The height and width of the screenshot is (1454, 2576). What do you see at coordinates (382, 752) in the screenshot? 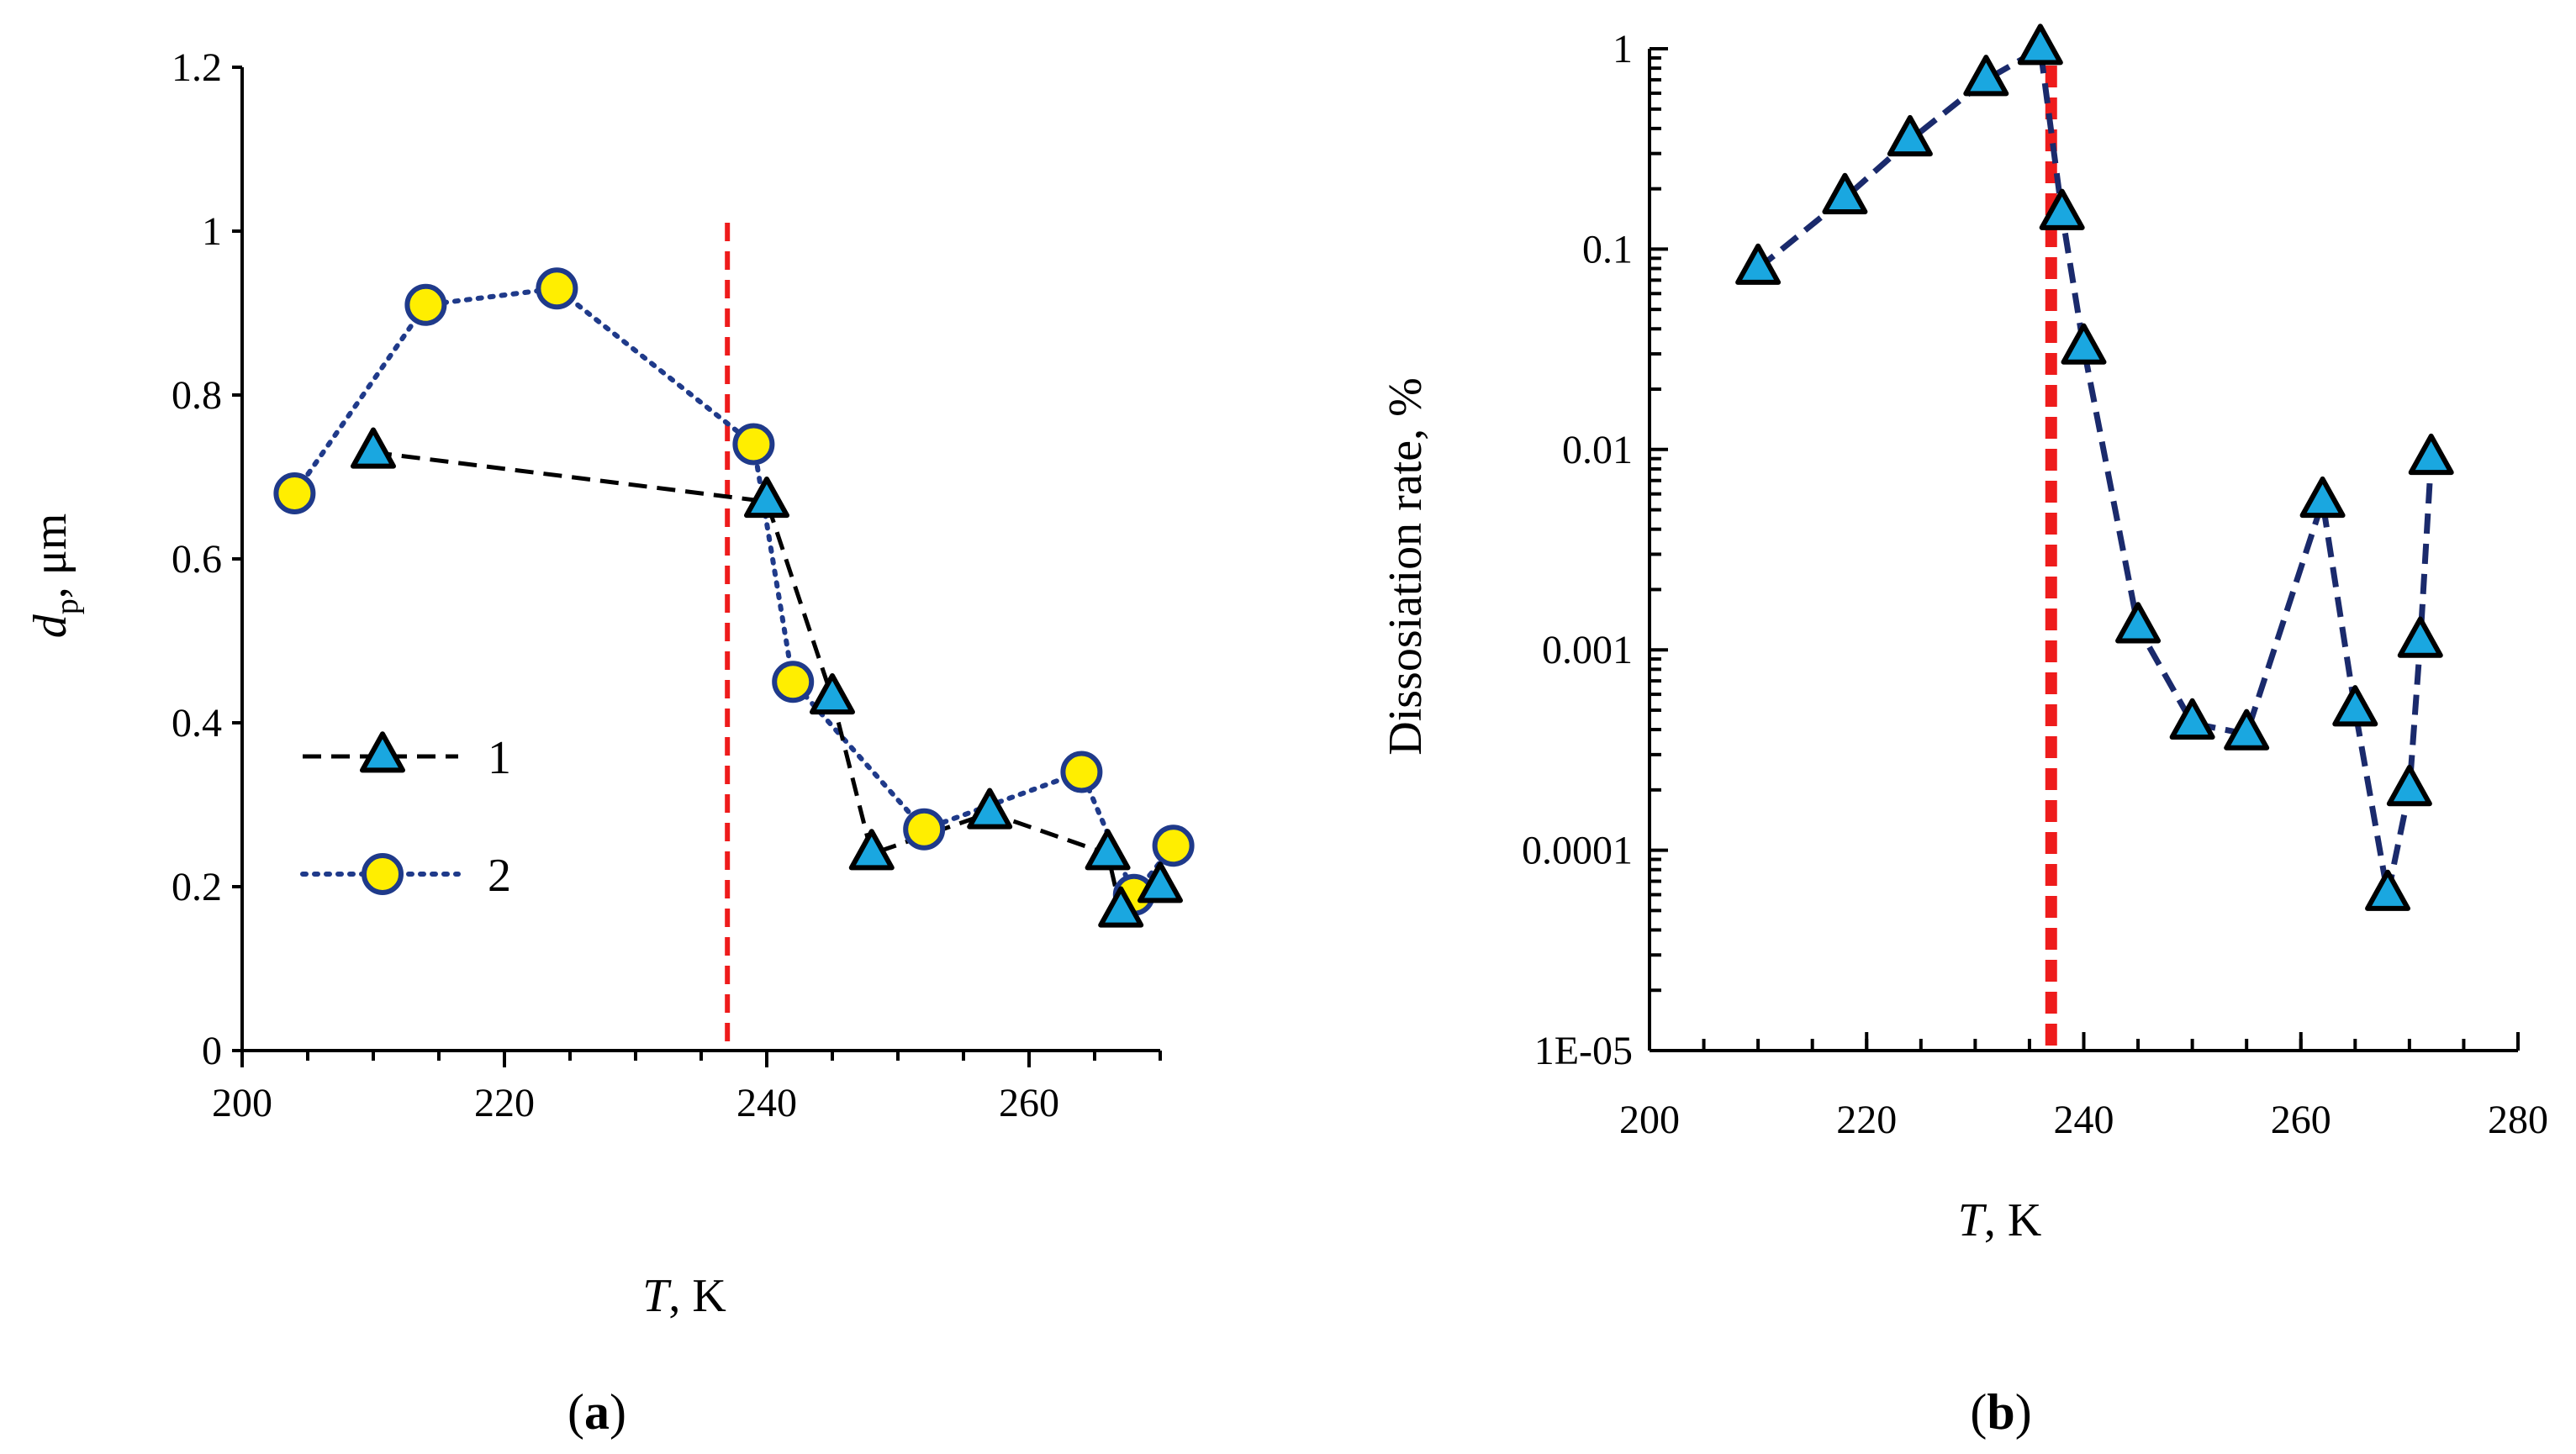
I see `legend-1-marker` at bounding box center [382, 752].